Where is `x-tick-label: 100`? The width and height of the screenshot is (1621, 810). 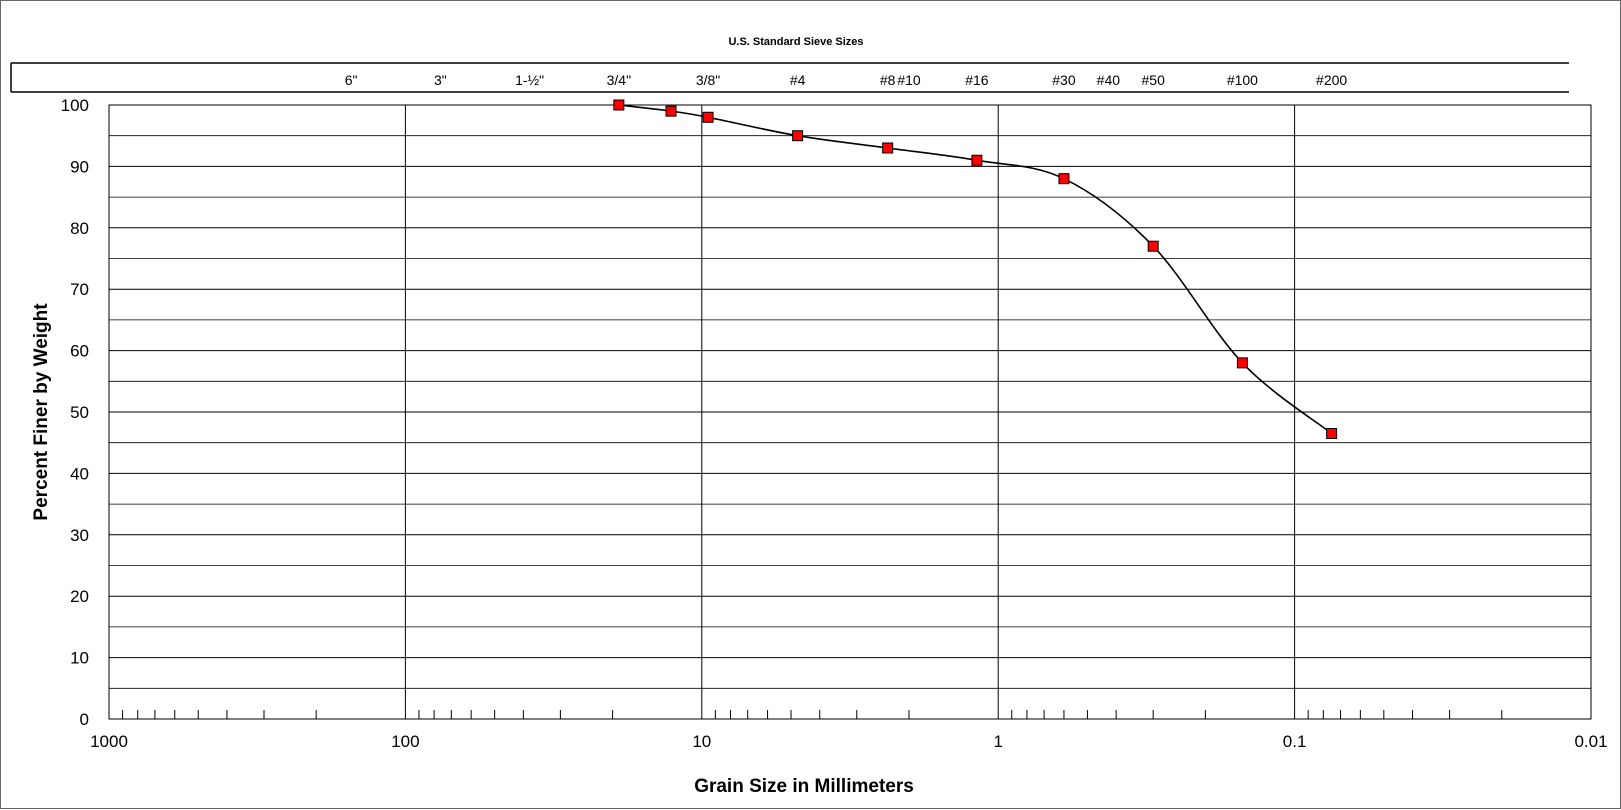 x-tick-label: 100 is located at coordinates (405, 741).